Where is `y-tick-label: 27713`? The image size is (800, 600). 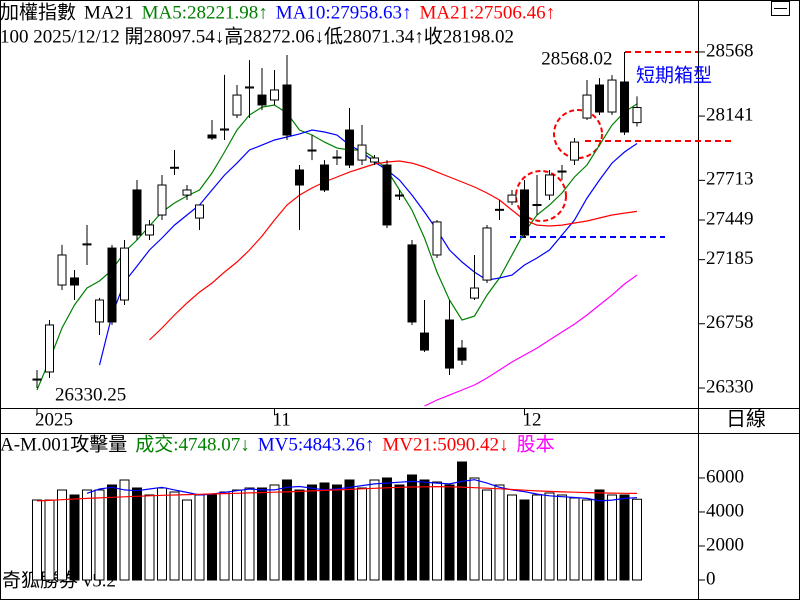
y-tick-label: 27713 is located at coordinates (730, 179).